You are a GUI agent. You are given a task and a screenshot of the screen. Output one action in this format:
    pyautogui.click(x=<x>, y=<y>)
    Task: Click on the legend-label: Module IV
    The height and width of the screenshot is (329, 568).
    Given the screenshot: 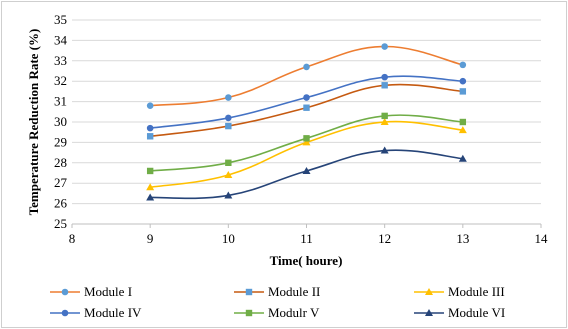 What is the action you would take?
    pyautogui.click(x=113, y=312)
    